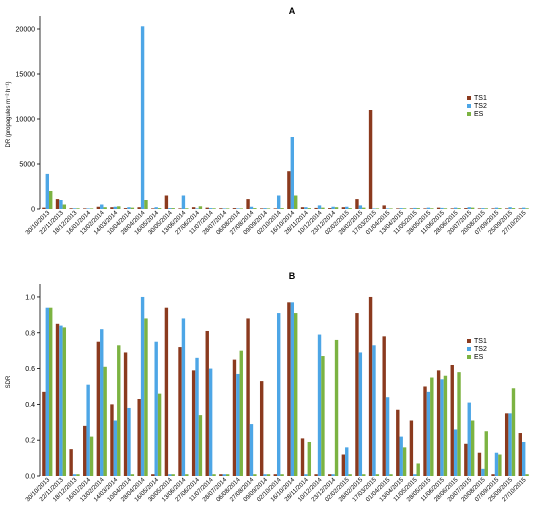 This screenshot has width=550, height=521. I want to click on y-axis-title: DR (propagules m⁻² h⁻¹), so click(9, 114).